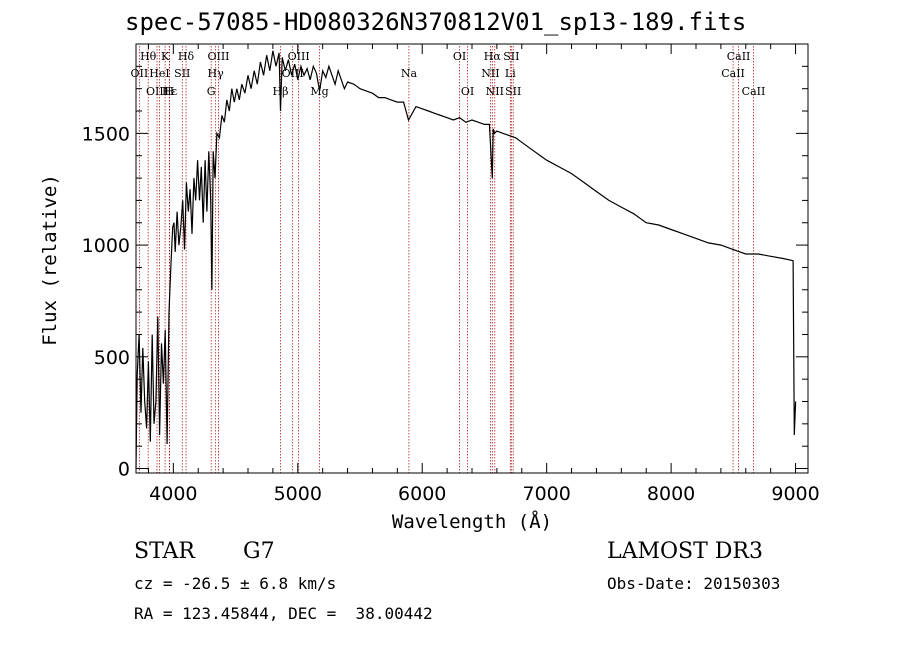 The image size is (900, 649). What do you see at coordinates (459, 56) in the screenshot?
I see `line-marker-label-17: OI` at bounding box center [459, 56].